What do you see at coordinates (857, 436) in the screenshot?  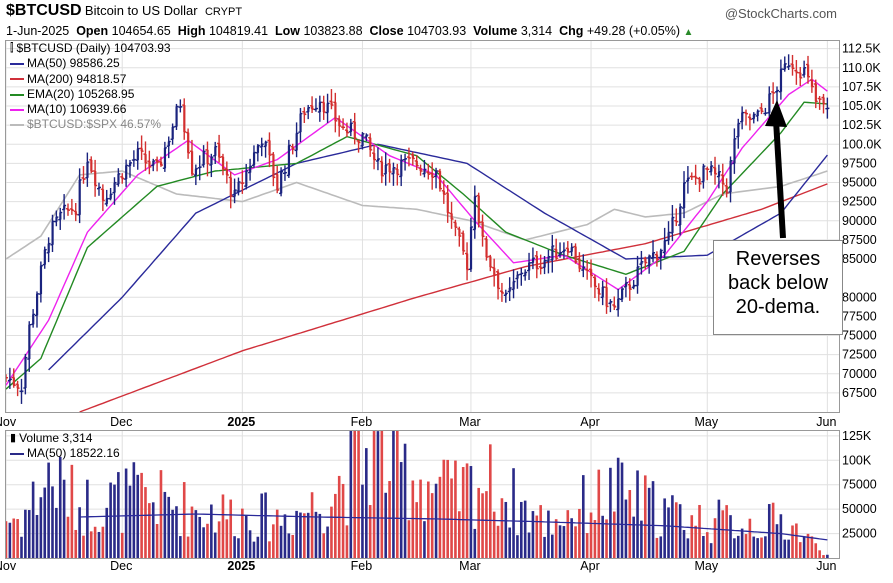 I see `volume-tick-label: 125K` at bounding box center [857, 436].